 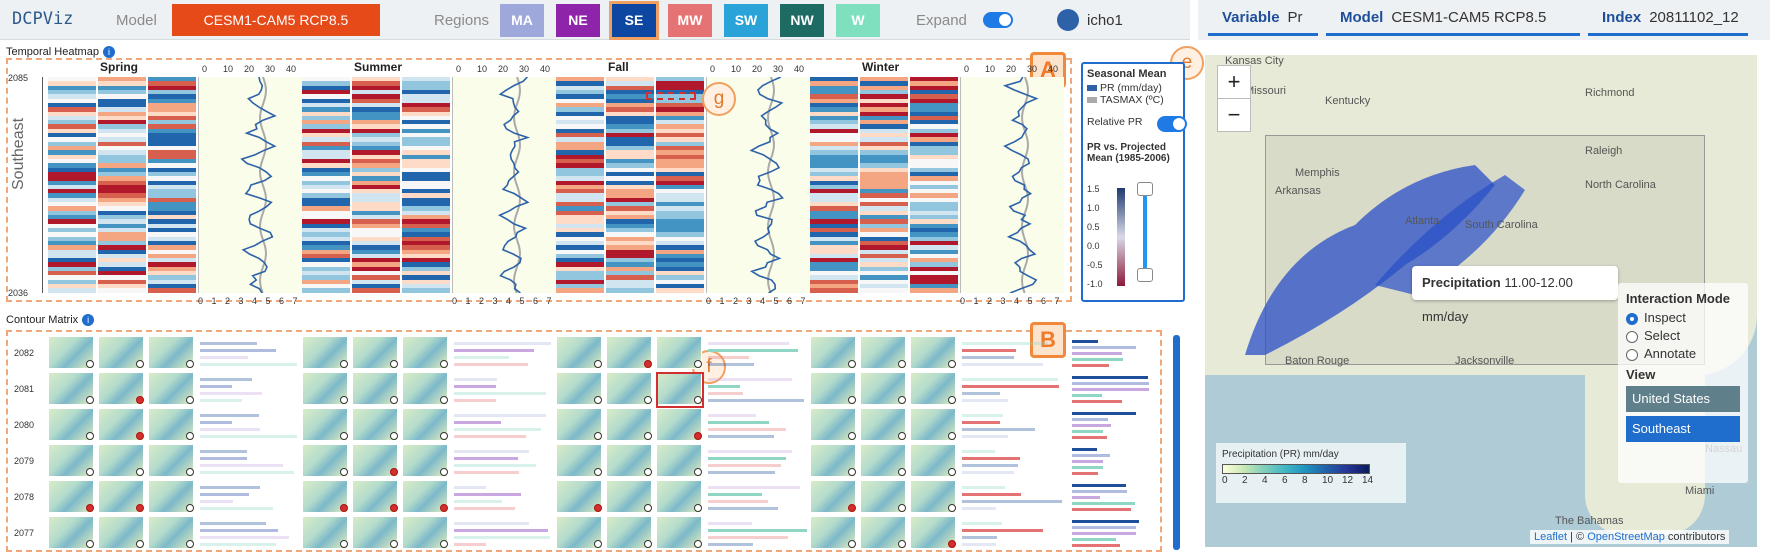 What do you see at coordinates (1551, 537) in the screenshot?
I see `leaflet-link: Leaflet` at bounding box center [1551, 537].